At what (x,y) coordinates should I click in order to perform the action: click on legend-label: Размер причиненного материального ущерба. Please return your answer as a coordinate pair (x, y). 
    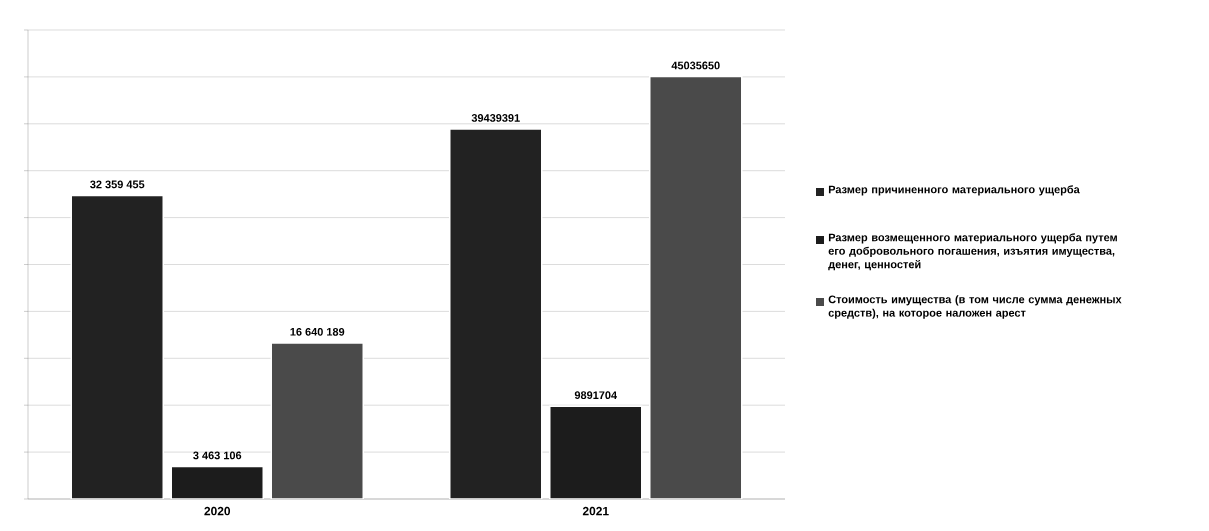
    Looking at the image, I should click on (954, 190).